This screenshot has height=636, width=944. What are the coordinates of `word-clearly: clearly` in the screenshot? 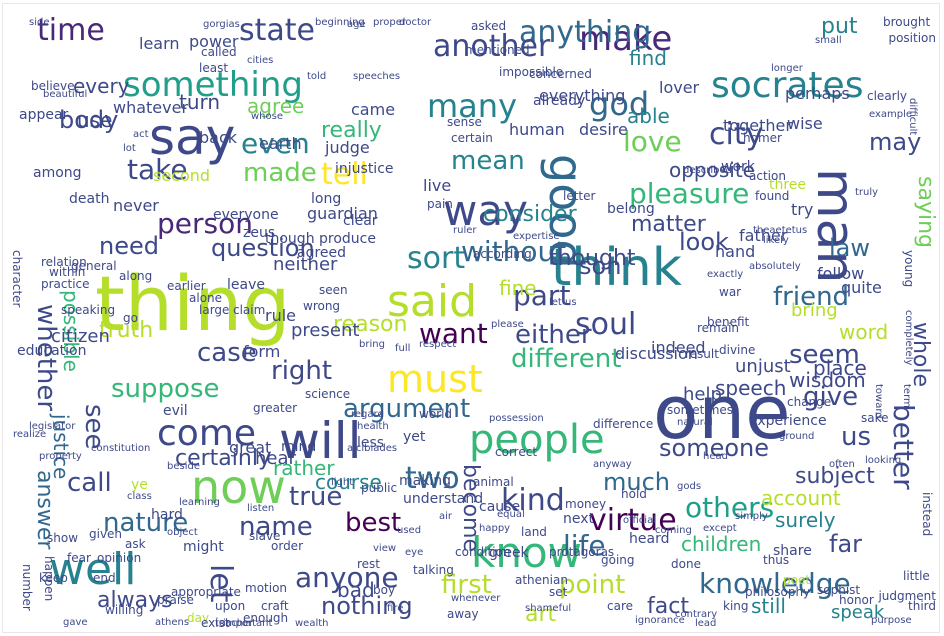 It's located at (887, 96).